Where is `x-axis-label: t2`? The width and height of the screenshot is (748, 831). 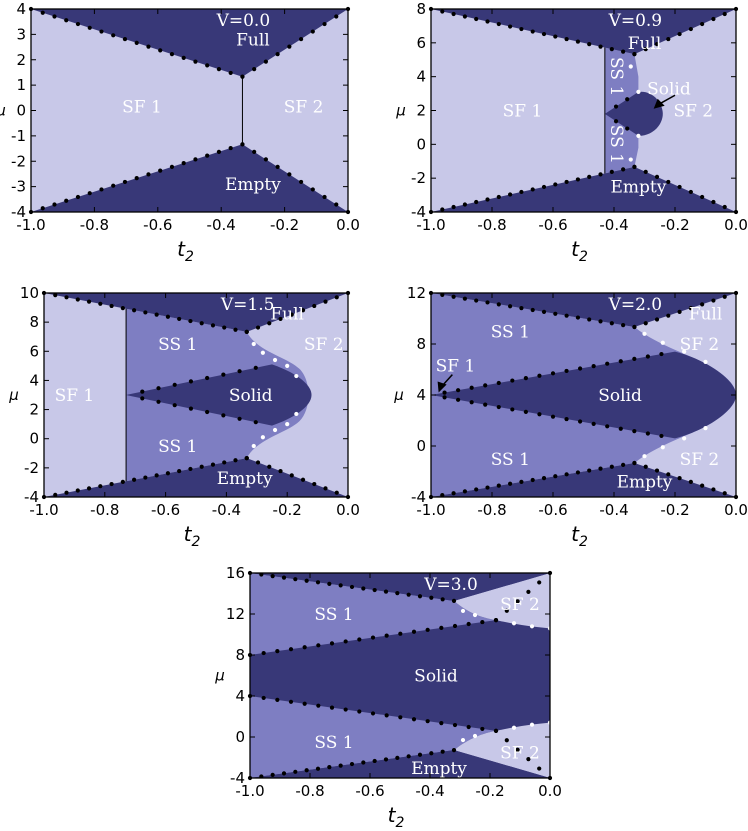
x-axis-label: t2 is located at coordinates (192, 536).